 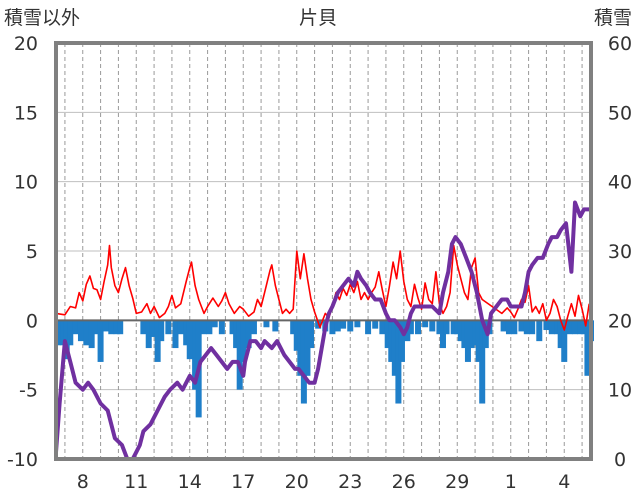 I want to click on x-tick-label: 11, so click(x=136, y=482).